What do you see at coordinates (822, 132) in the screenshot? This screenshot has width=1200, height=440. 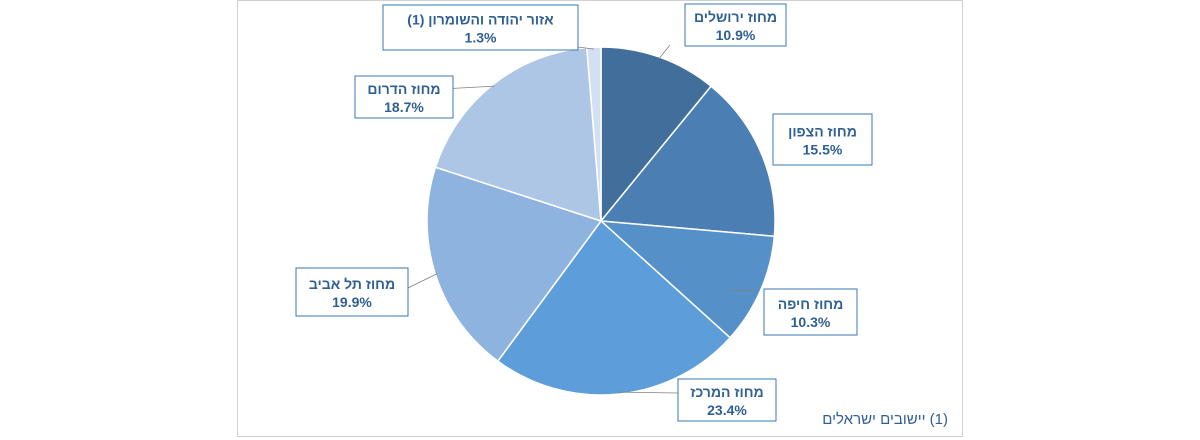 I see `data-label-category: מחוז הצפון` at bounding box center [822, 132].